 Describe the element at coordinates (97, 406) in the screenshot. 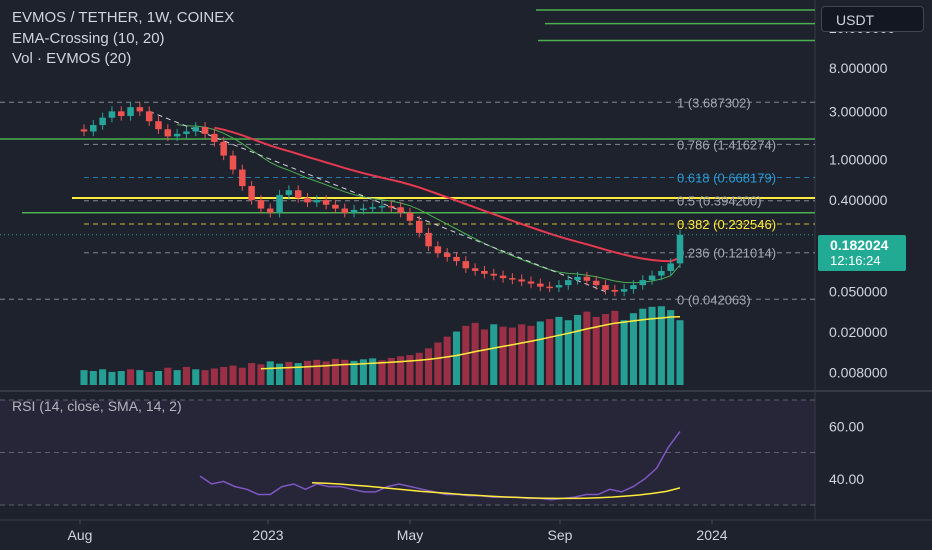

I see `rsi-indicator-label: RSI (14, close, SMA, 14, 2)` at that location.